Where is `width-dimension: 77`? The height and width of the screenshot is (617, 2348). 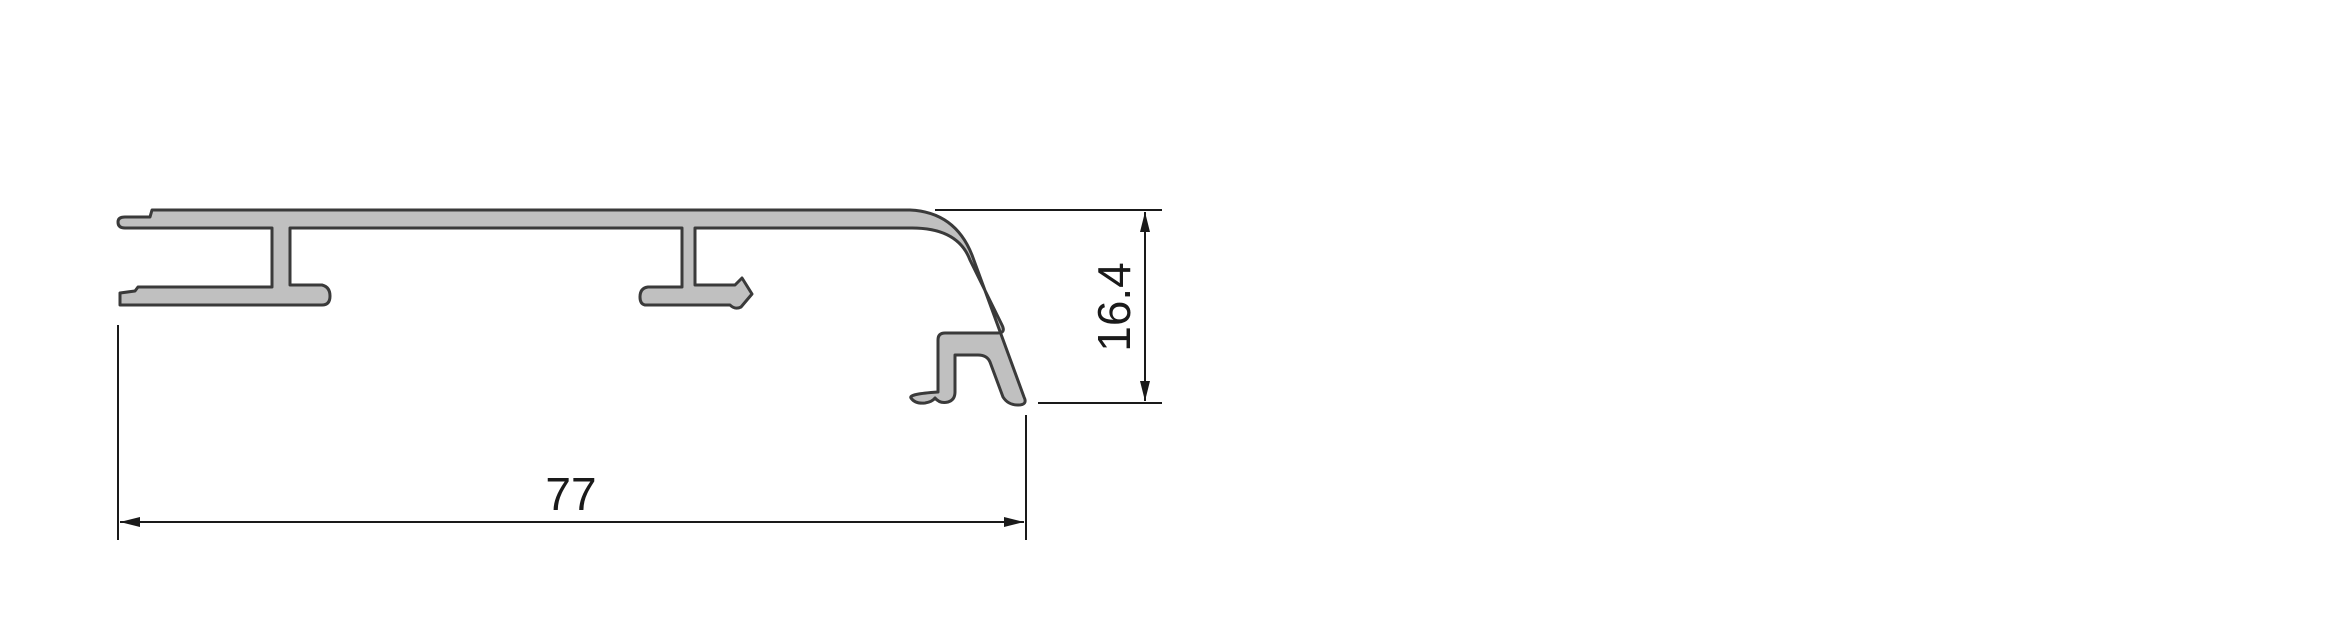 width-dimension: 77 is located at coordinates (572, 432).